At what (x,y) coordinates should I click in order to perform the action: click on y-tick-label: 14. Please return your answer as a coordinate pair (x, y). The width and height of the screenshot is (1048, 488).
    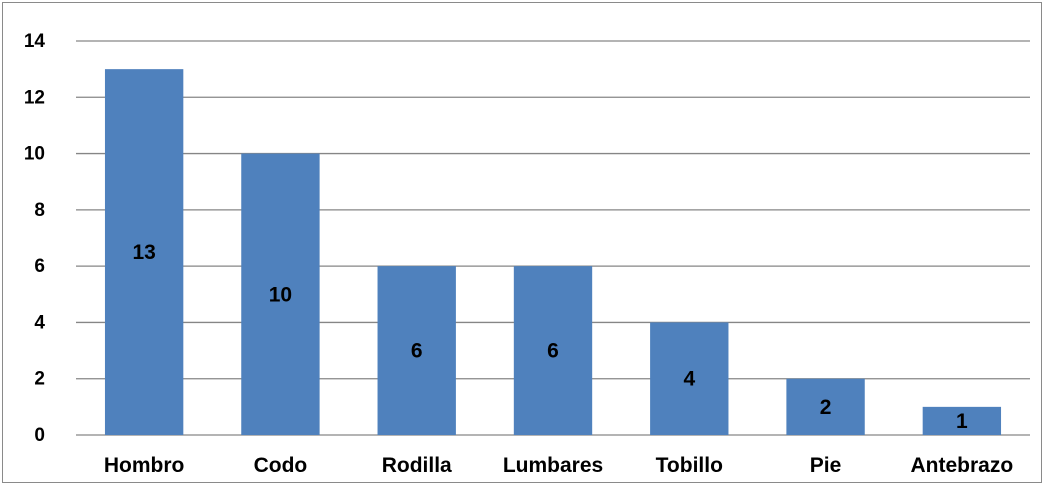
    Looking at the image, I should click on (35, 41).